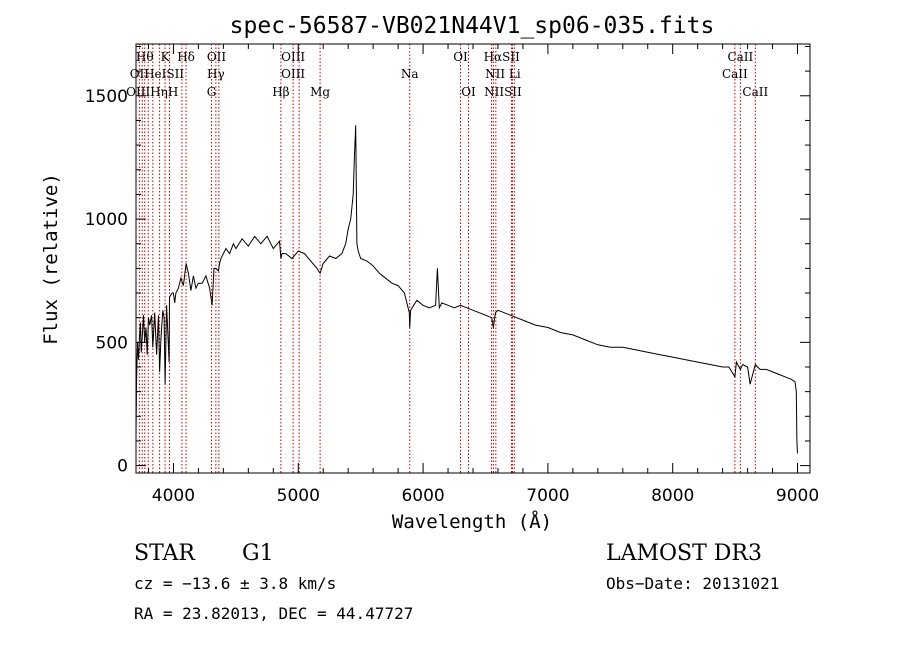  What do you see at coordinates (216, 74) in the screenshot?
I see `line-label-1-2: Hγ` at bounding box center [216, 74].